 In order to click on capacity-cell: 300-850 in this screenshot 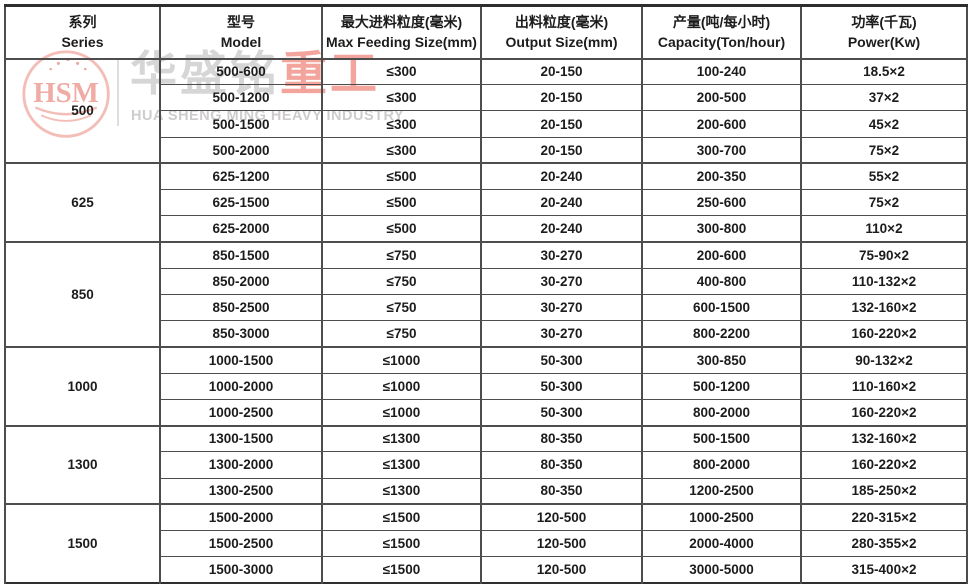, I will do `click(721, 359)`.